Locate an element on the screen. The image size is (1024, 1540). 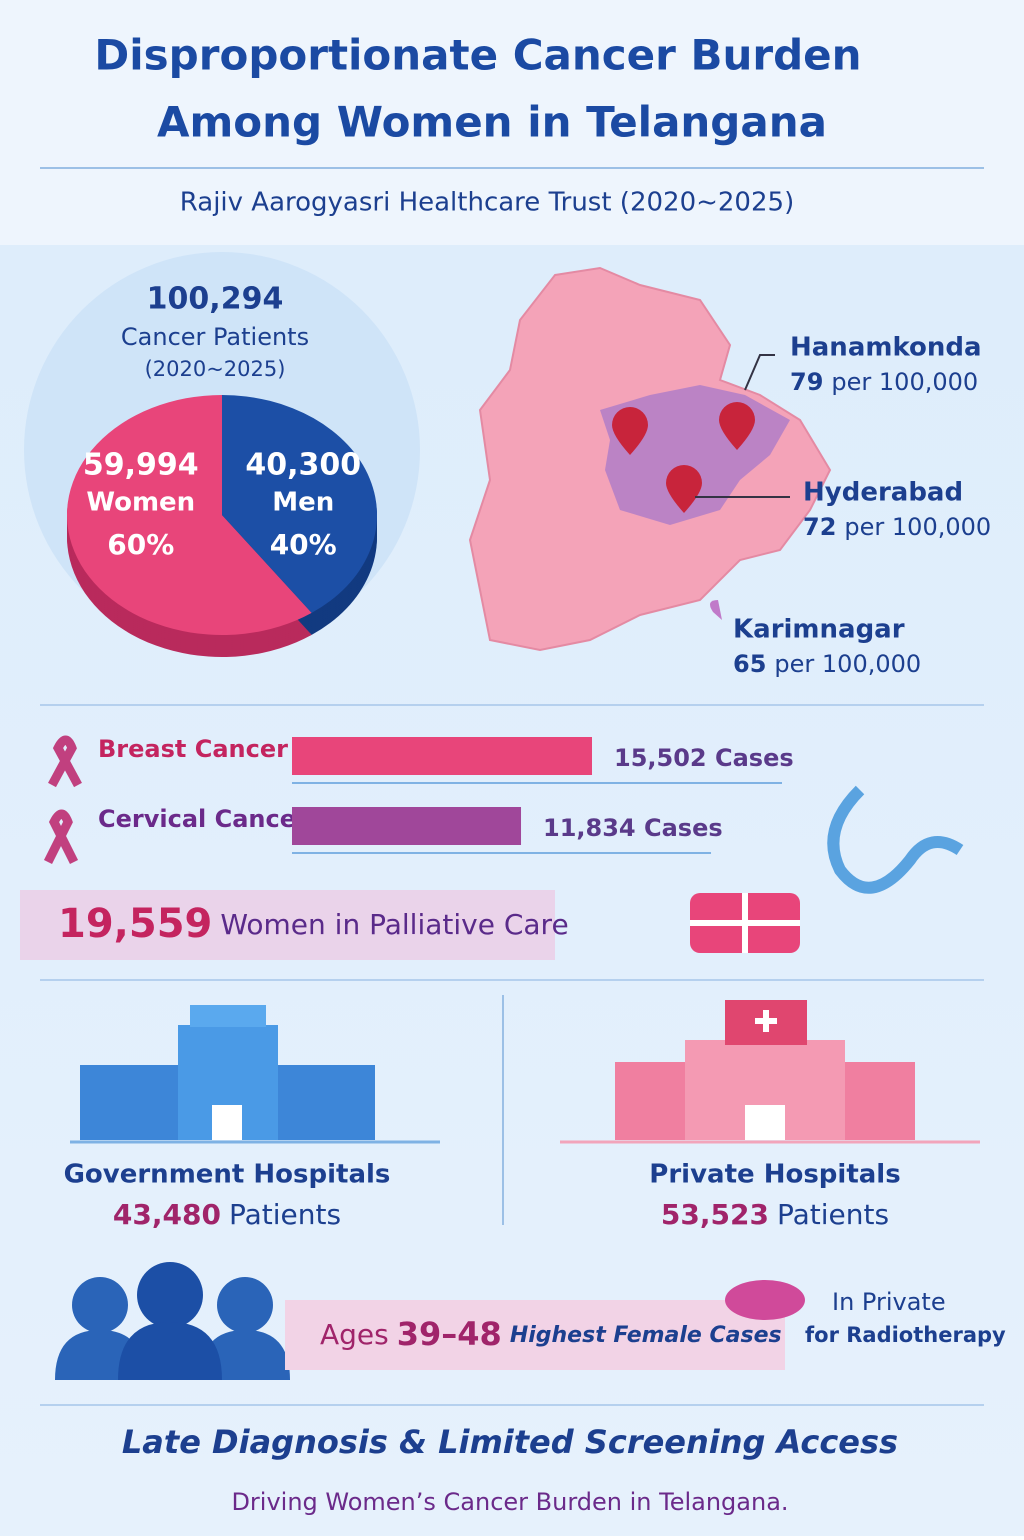
district-rate: 79 per 100,000 is located at coordinates (884, 382).